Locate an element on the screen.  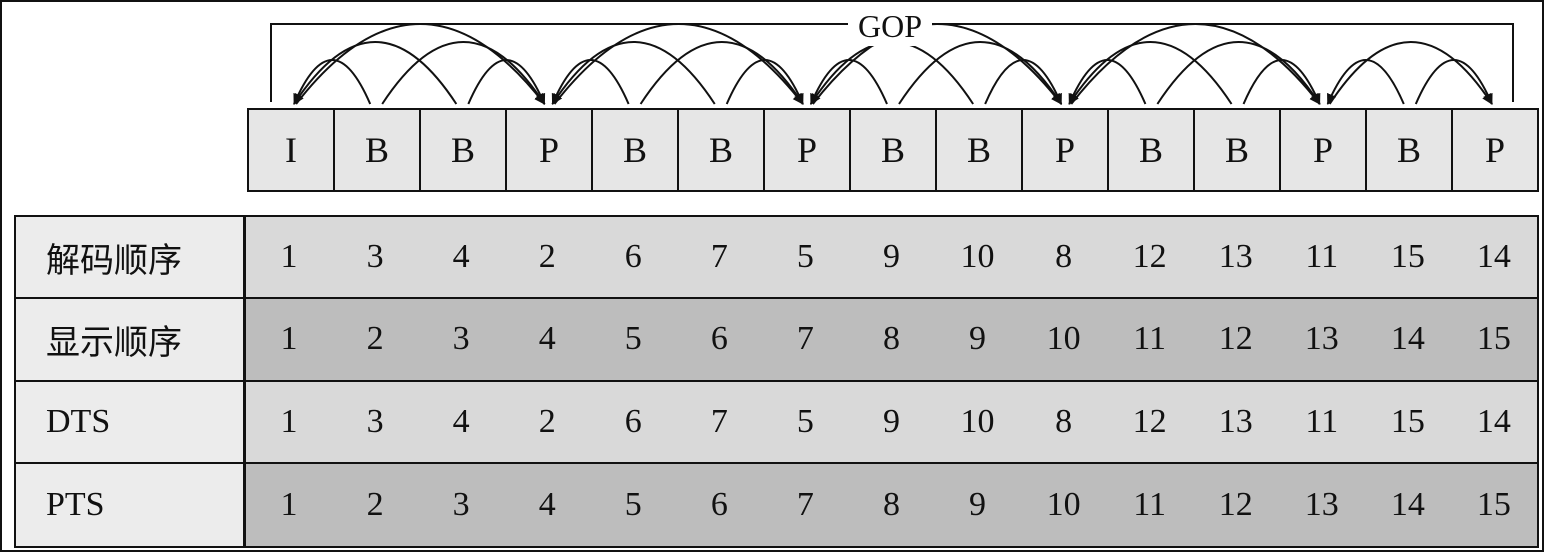
table-row: DTS 1 3 4 2 6 7 5 9 10 8 12 13 11 15 14 is located at coordinates (776, 423).